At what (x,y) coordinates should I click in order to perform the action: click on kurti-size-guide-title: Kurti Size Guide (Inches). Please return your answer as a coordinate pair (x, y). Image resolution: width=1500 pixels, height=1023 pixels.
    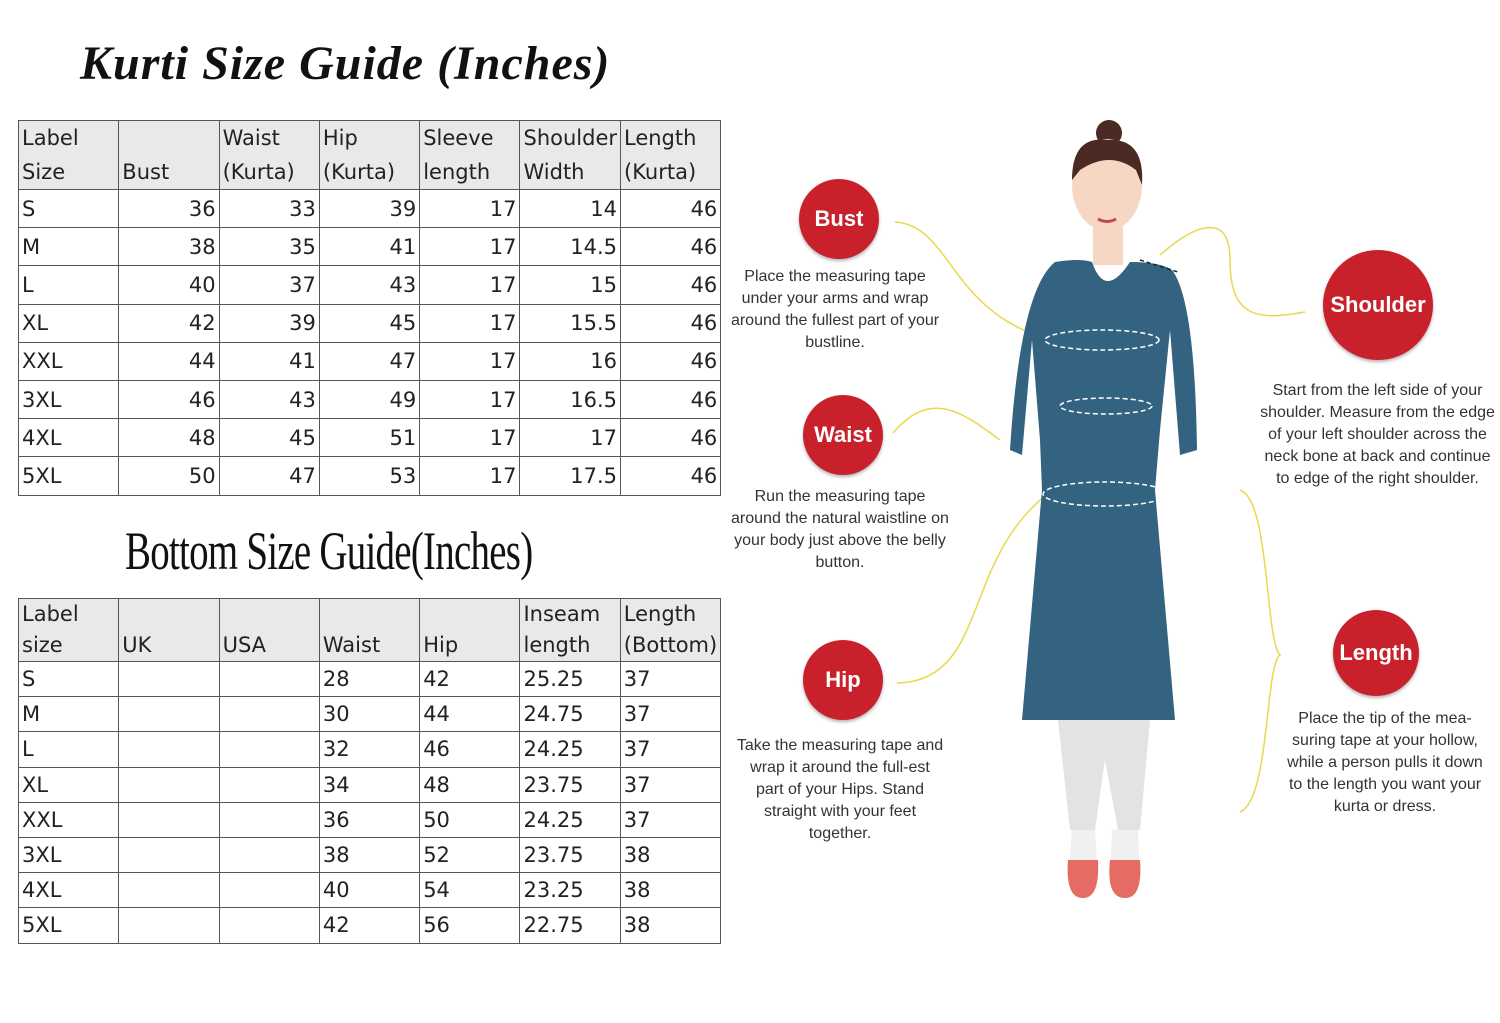
    Looking at the image, I should click on (345, 63).